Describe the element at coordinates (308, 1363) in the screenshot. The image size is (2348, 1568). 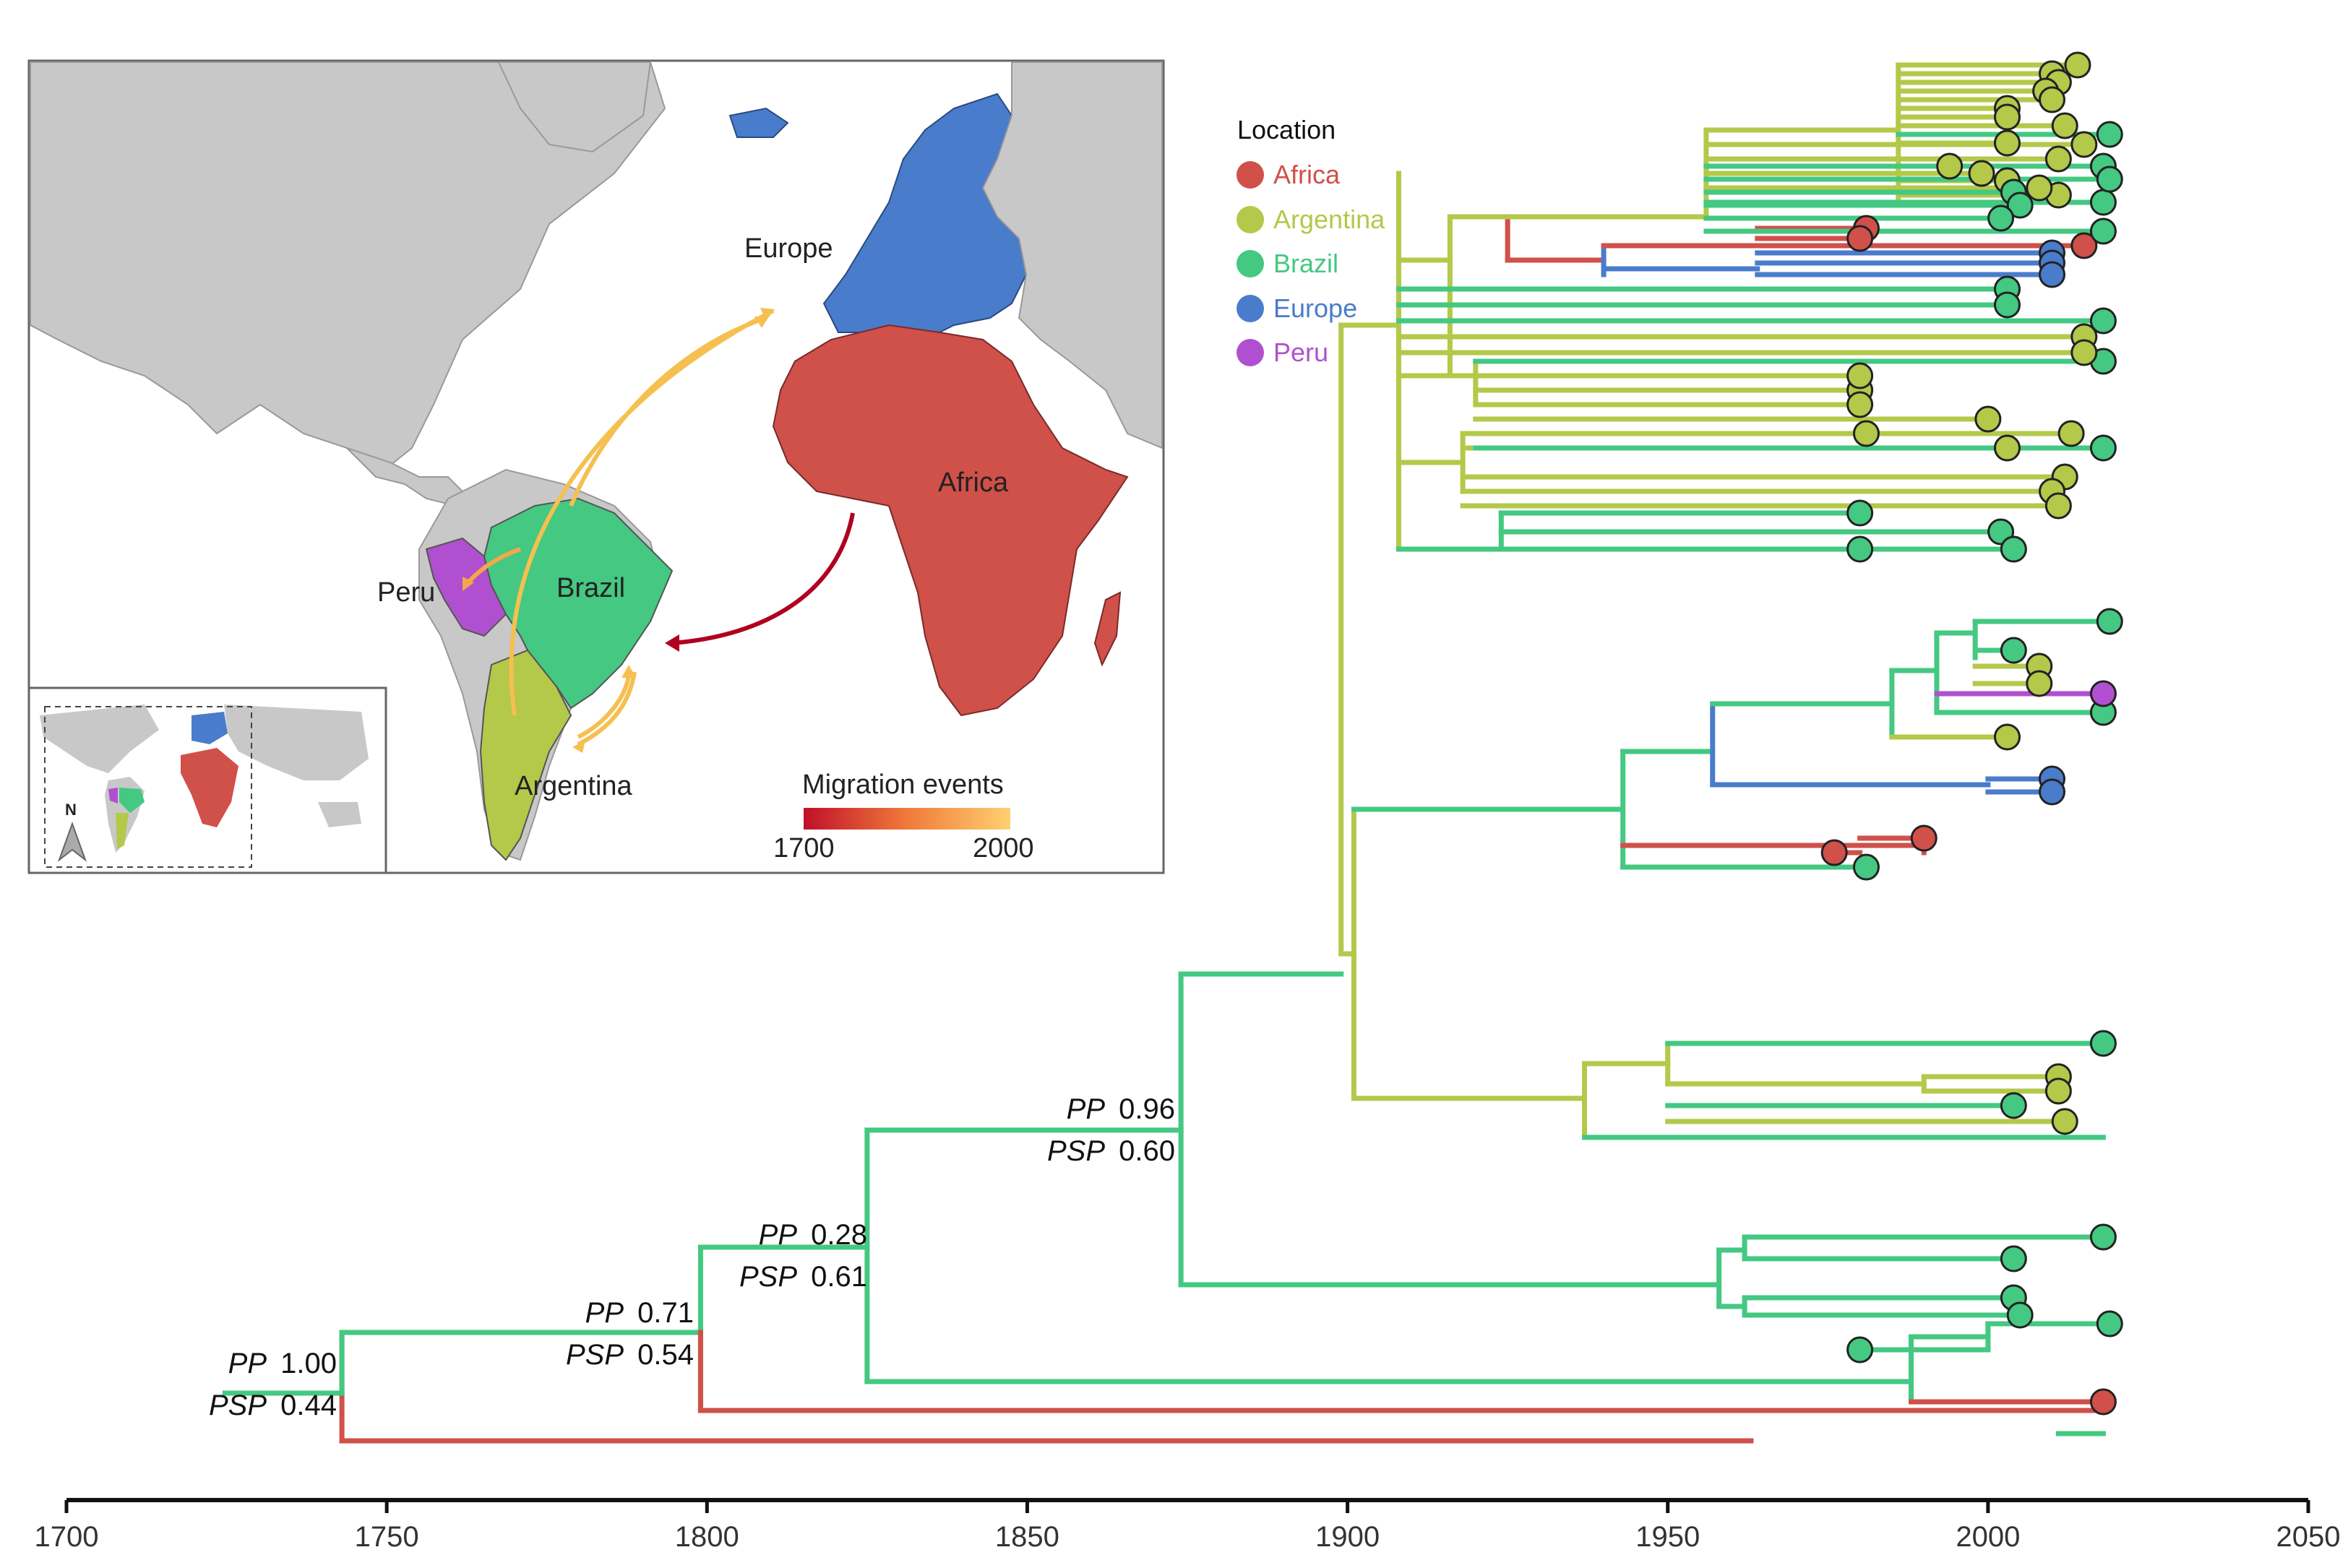
I see `pp-value-0: 1.00` at that location.